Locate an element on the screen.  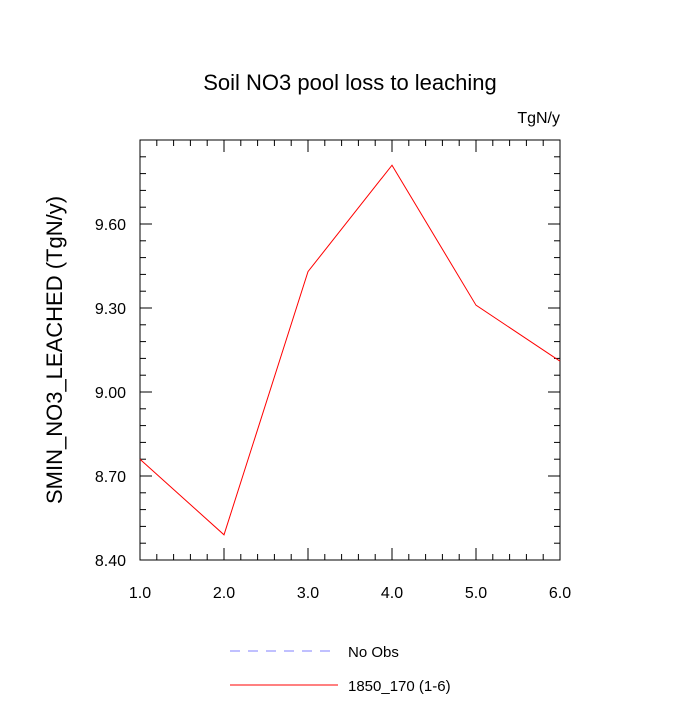
y-tick-label: 8.70 is located at coordinates (110, 477).